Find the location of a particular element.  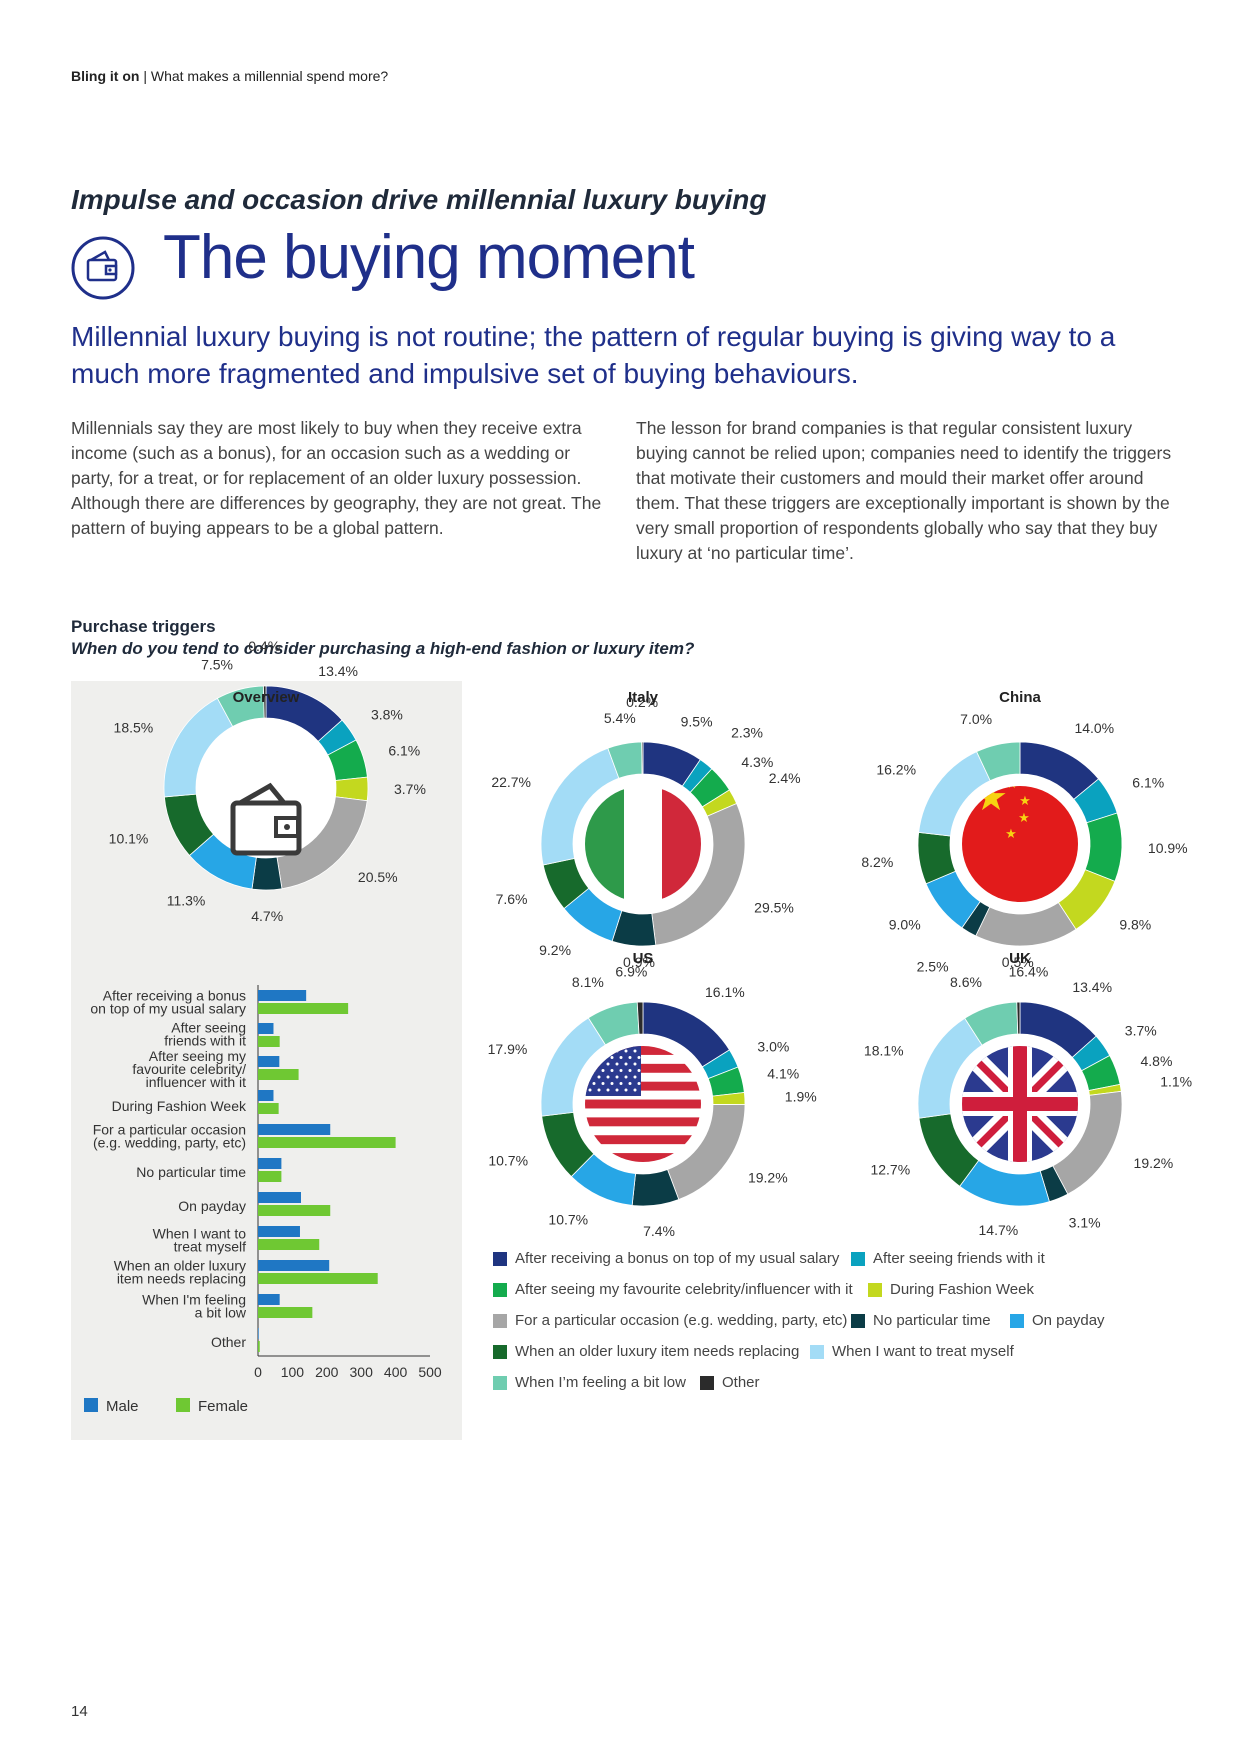

china-label-0: 14.0% is located at coordinates (1094, 728).